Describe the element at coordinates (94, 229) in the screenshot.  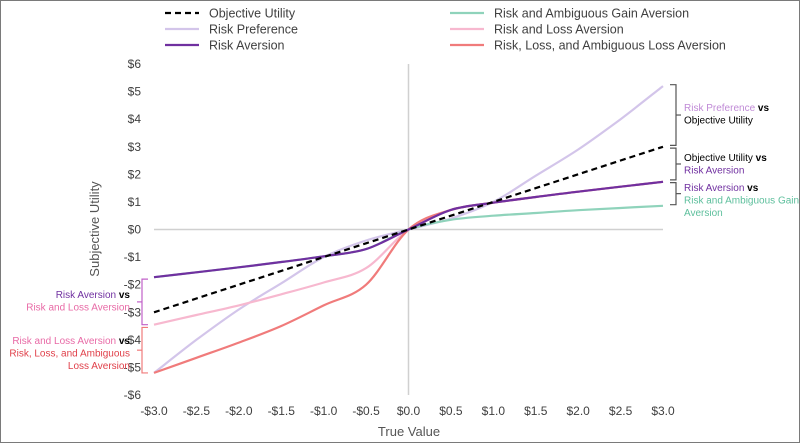
I see `y-axis-title: Subjective Utility` at that location.